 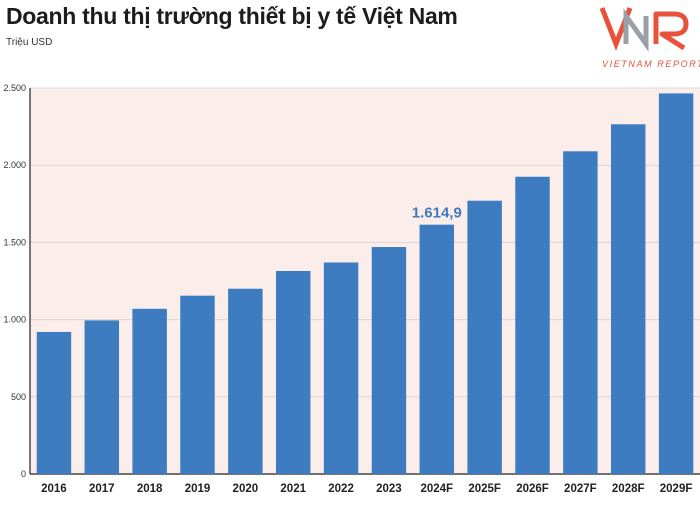 What do you see at coordinates (651, 64) in the screenshot?
I see `logo-caption: VIETNAM REPORT` at bounding box center [651, 64].